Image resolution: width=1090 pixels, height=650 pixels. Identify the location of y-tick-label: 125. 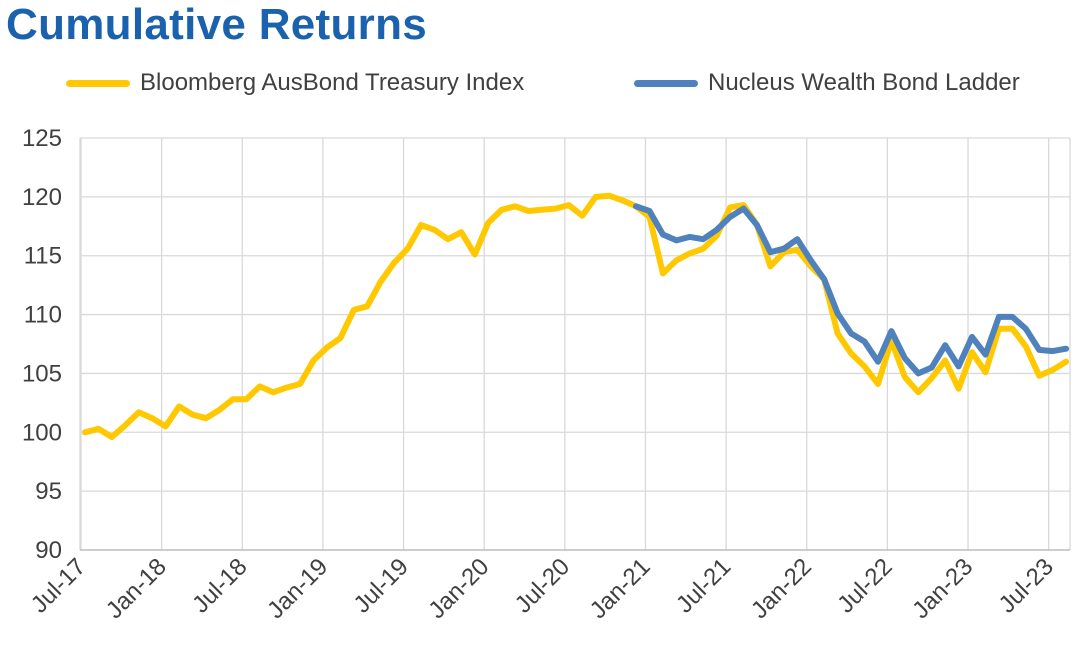
(42, 138).